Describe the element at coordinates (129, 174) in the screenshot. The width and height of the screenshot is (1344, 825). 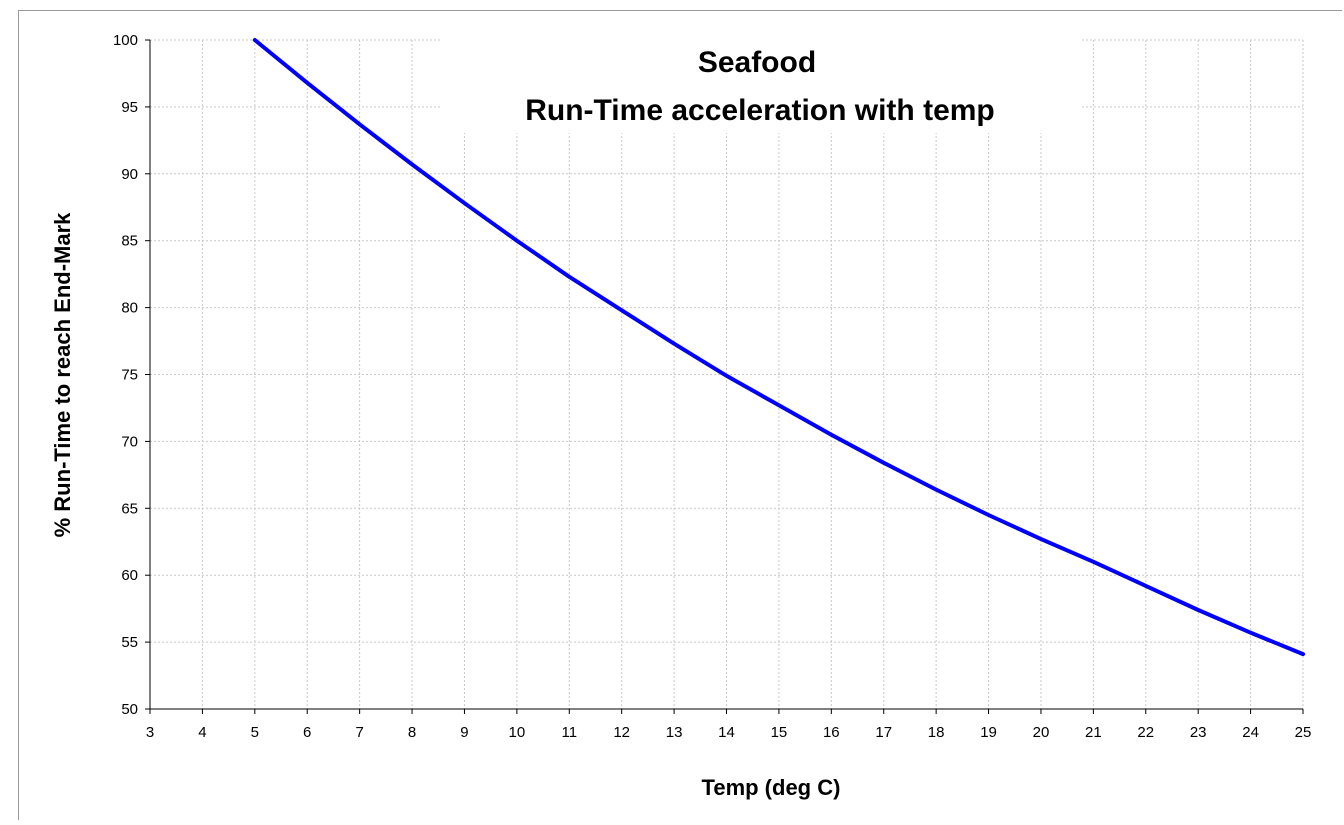
I see `y-tick-label: 90` at that location.